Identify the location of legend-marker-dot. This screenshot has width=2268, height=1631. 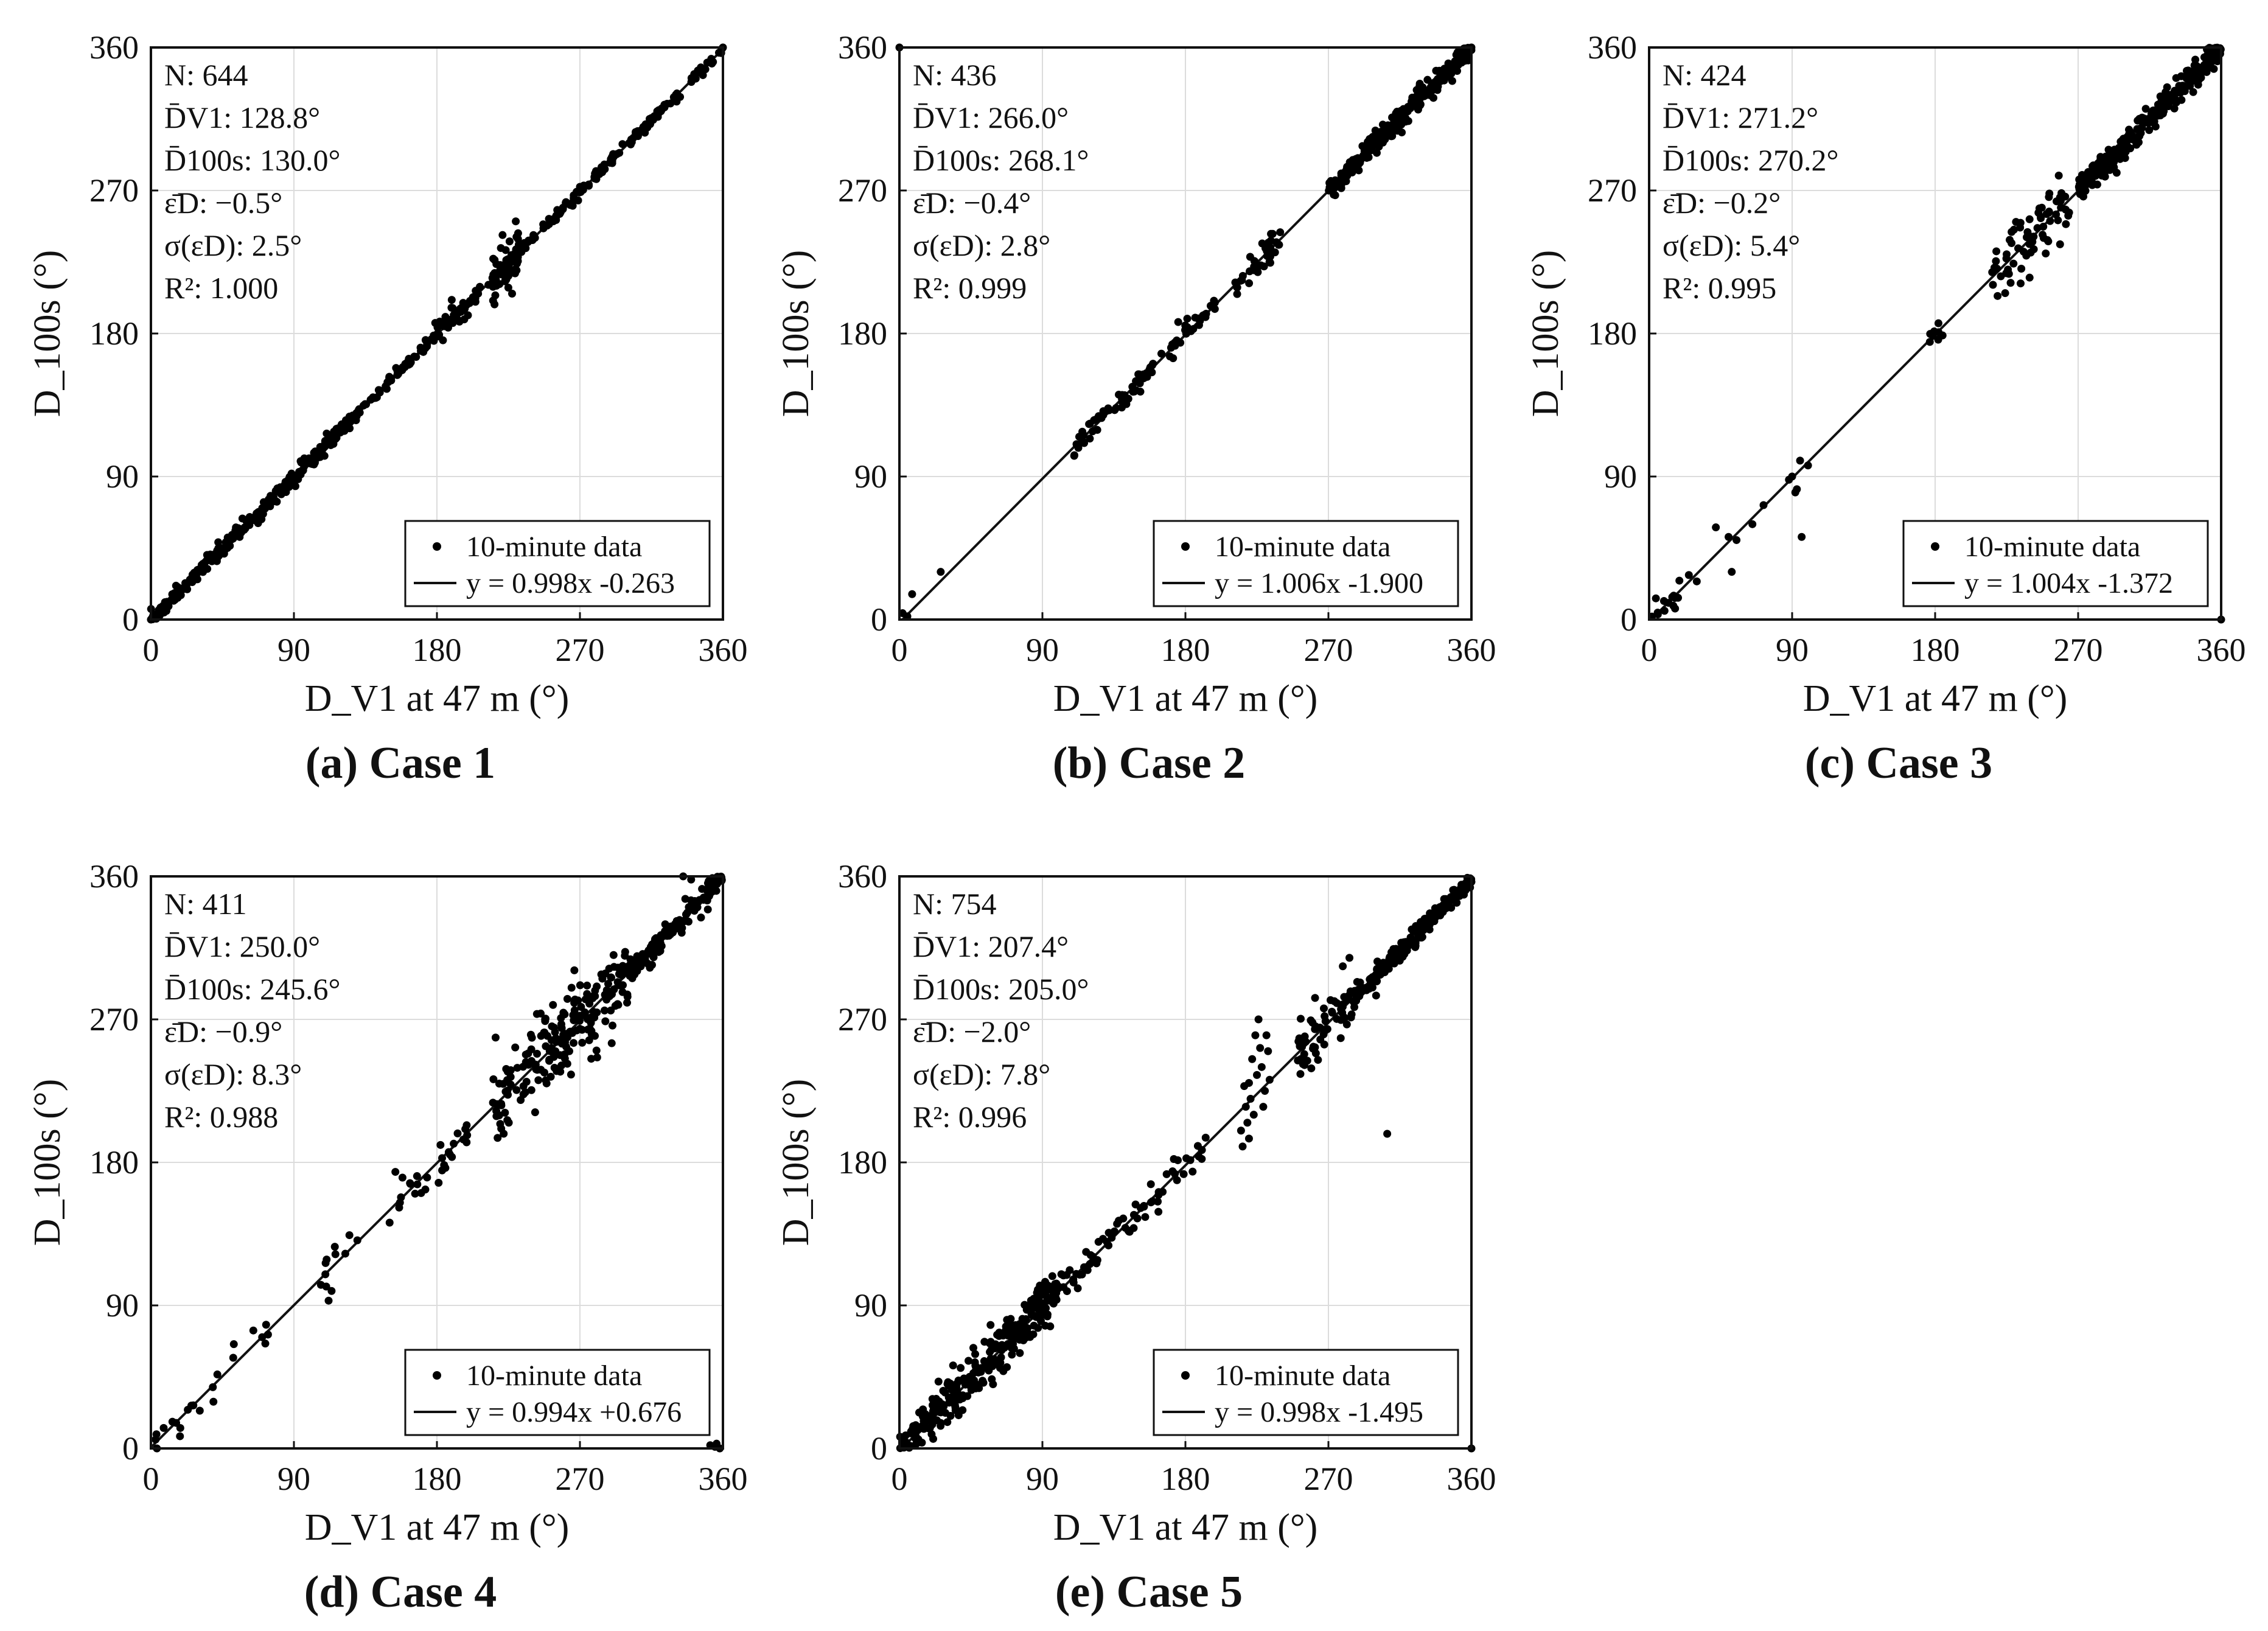
(1185, 1375).